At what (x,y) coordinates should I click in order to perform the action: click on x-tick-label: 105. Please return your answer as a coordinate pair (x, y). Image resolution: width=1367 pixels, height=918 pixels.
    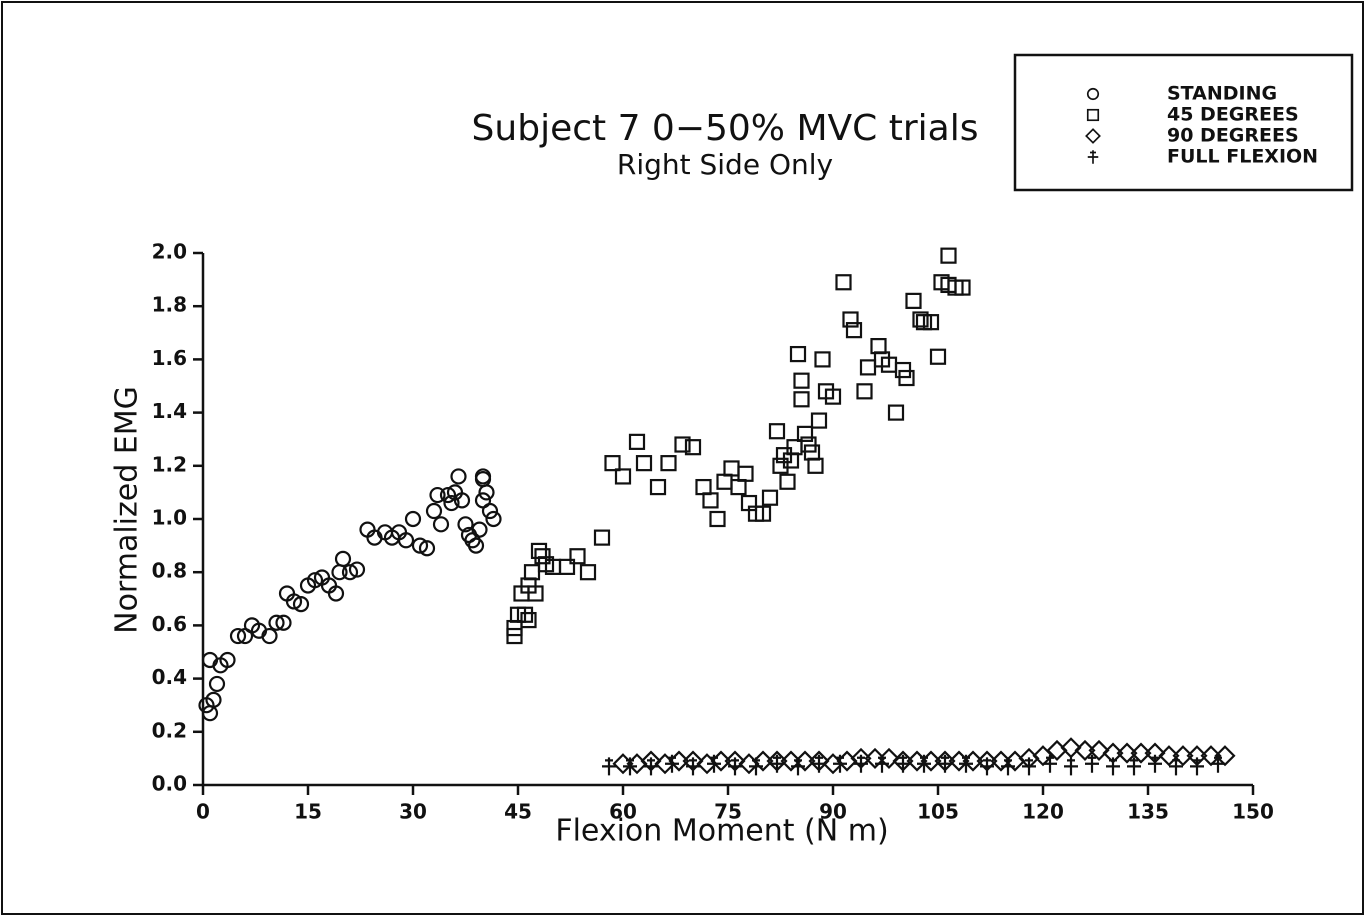
    Looking at the image, I should click on (938, 812).